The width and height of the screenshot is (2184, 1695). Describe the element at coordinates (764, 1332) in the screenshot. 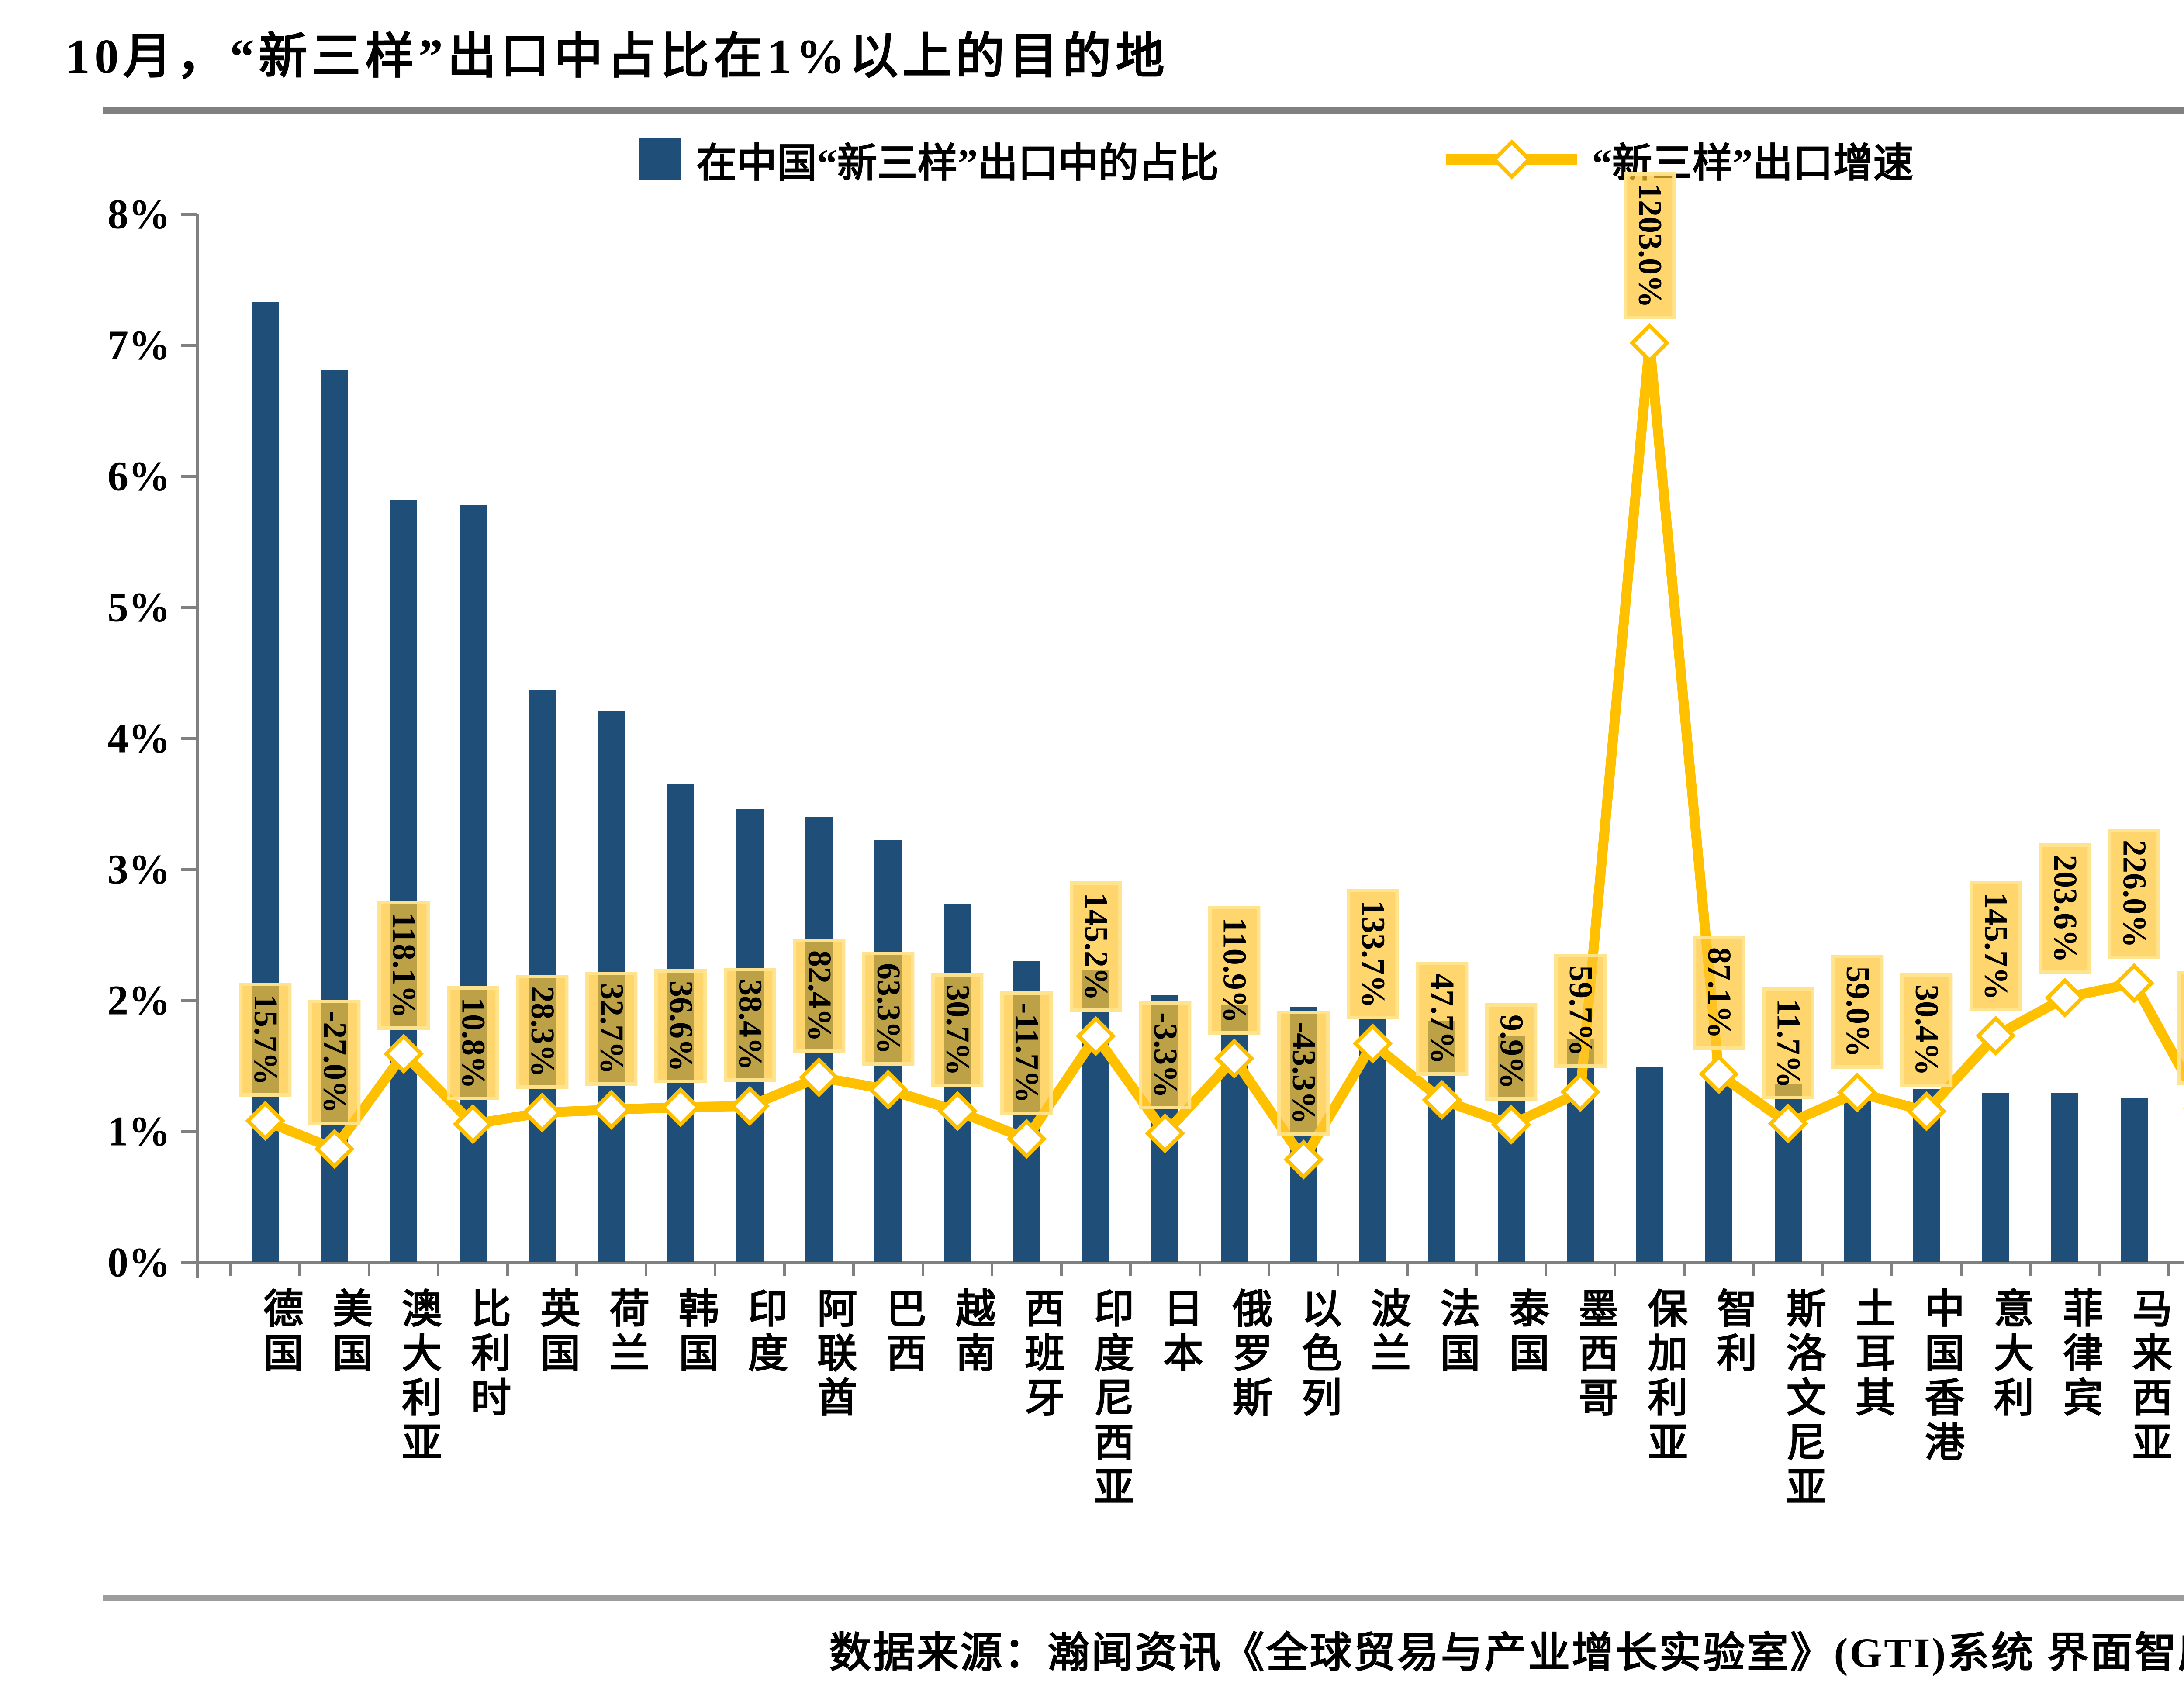

I see `category-label-印度: 印度` at that location.